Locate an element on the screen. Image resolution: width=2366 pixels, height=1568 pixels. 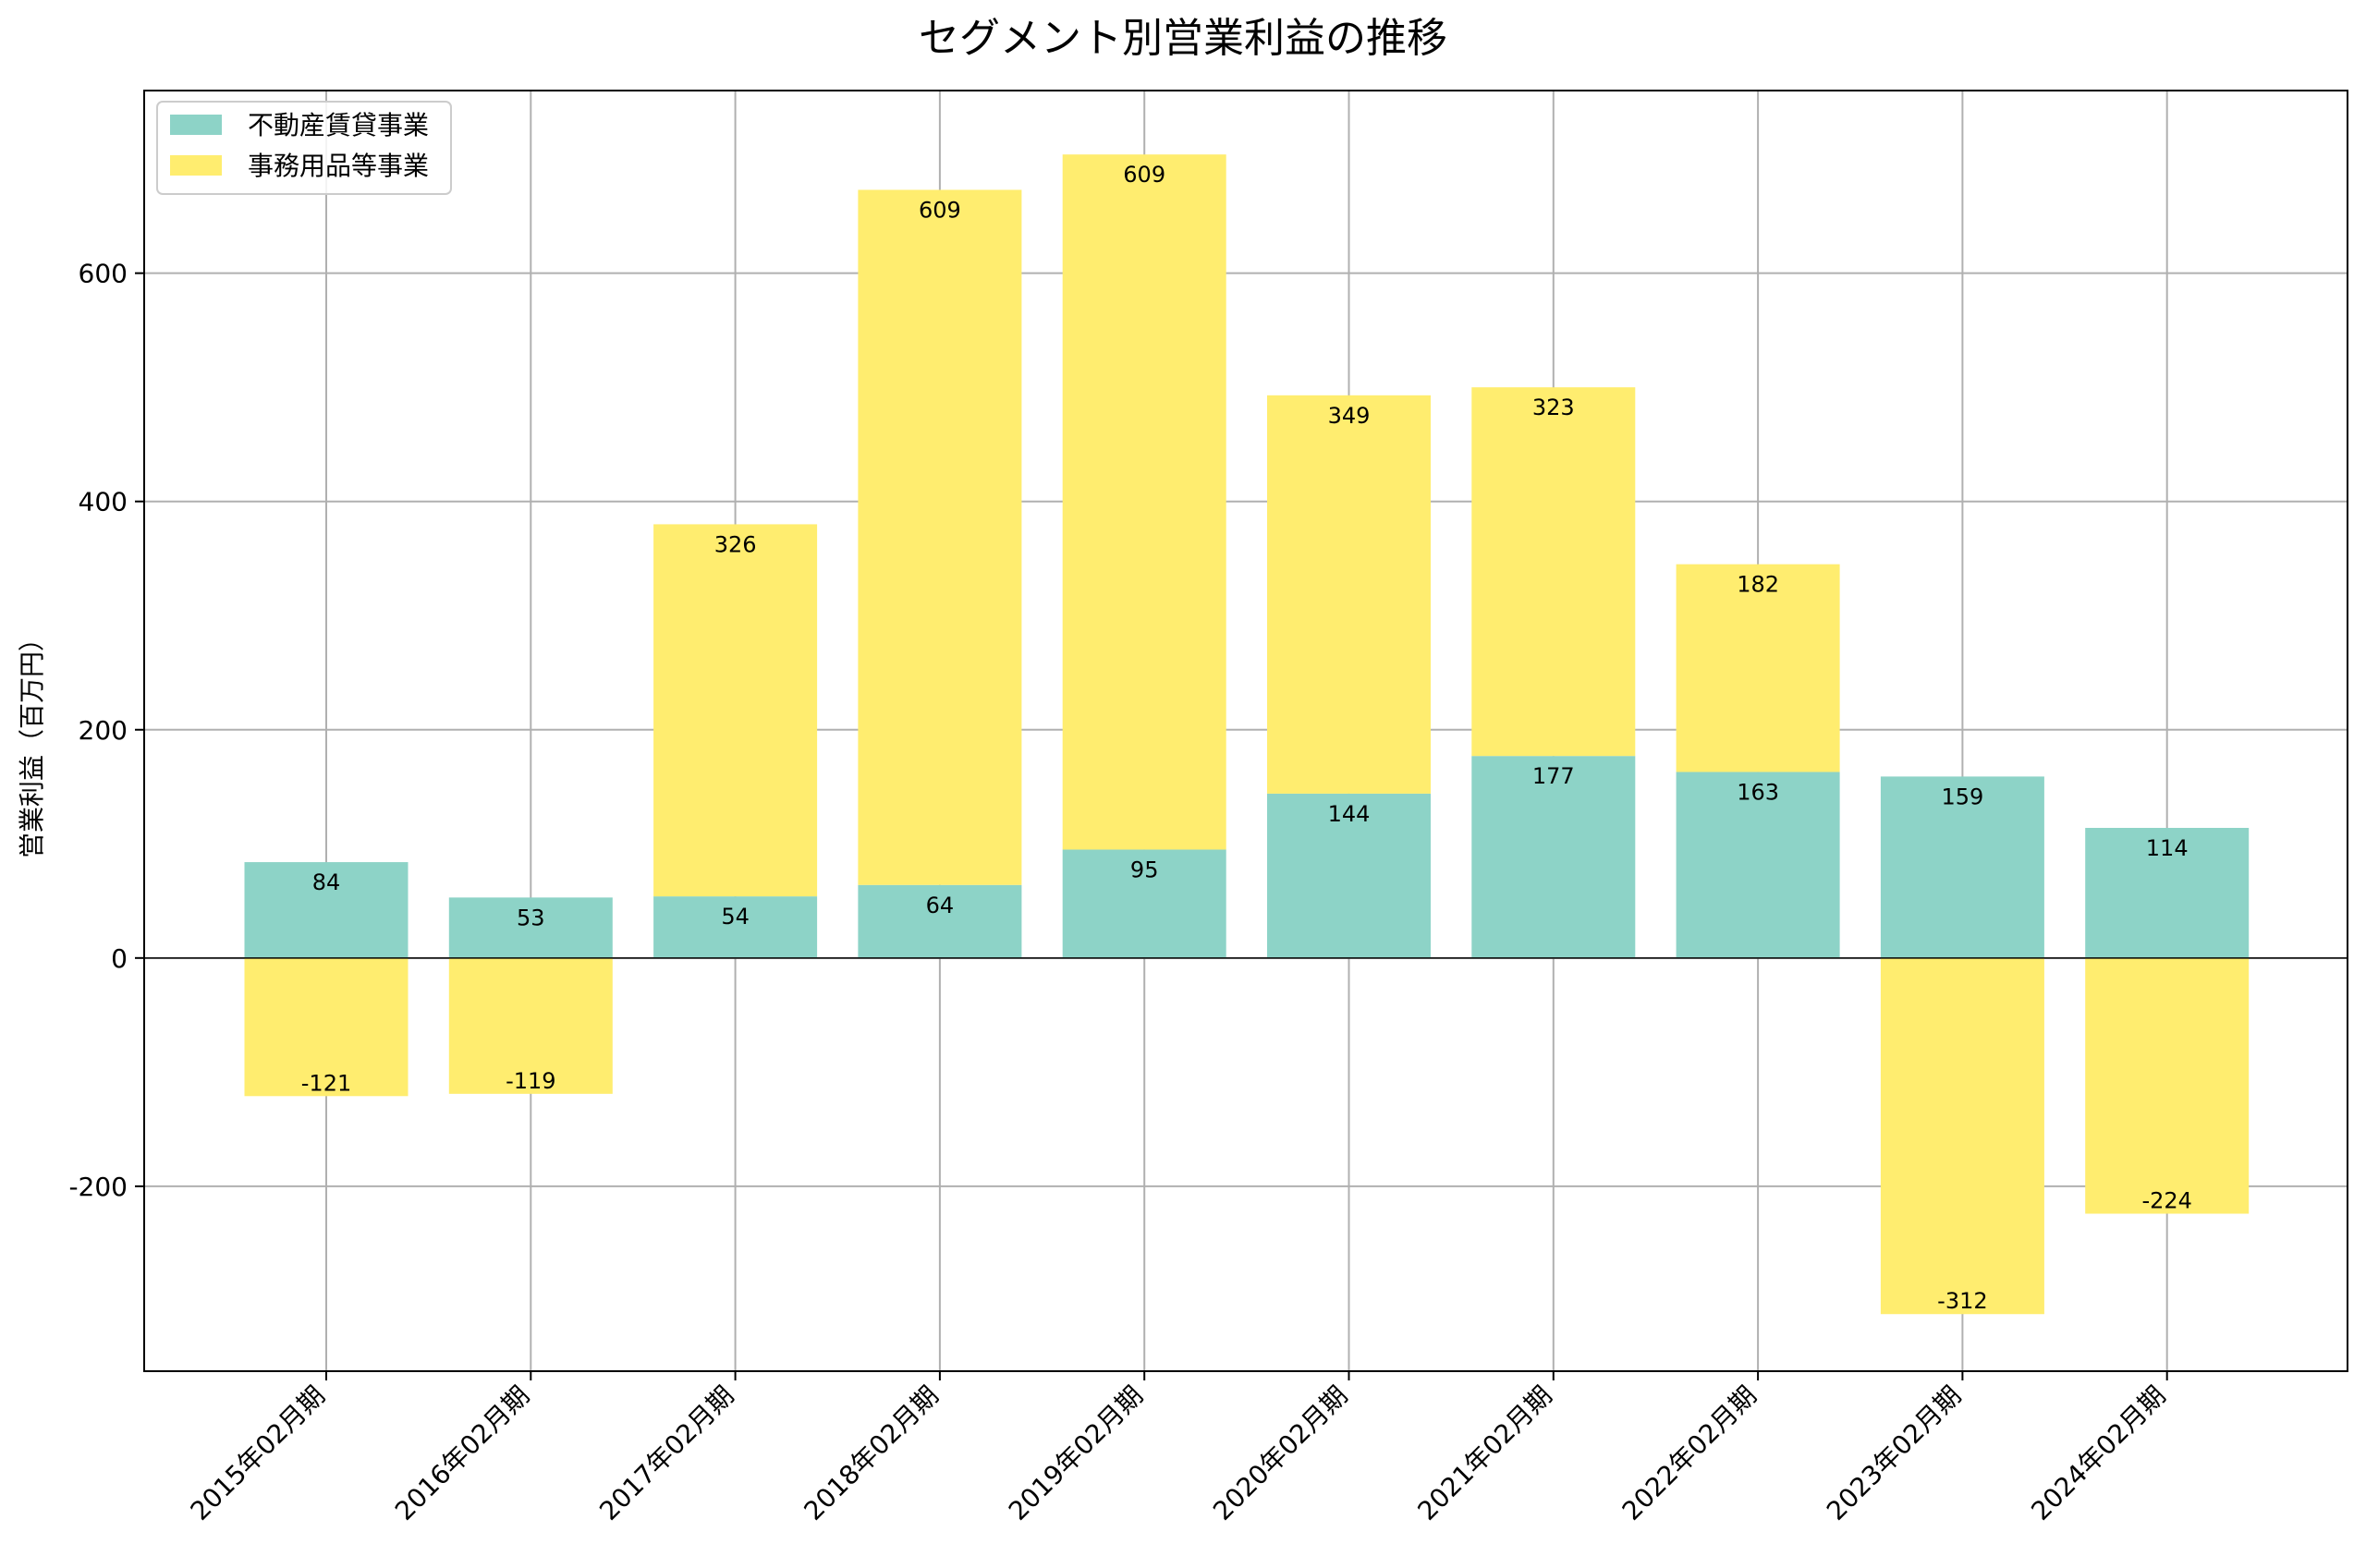
bar-value-label: -119 is located at coordinates (531, 1081).